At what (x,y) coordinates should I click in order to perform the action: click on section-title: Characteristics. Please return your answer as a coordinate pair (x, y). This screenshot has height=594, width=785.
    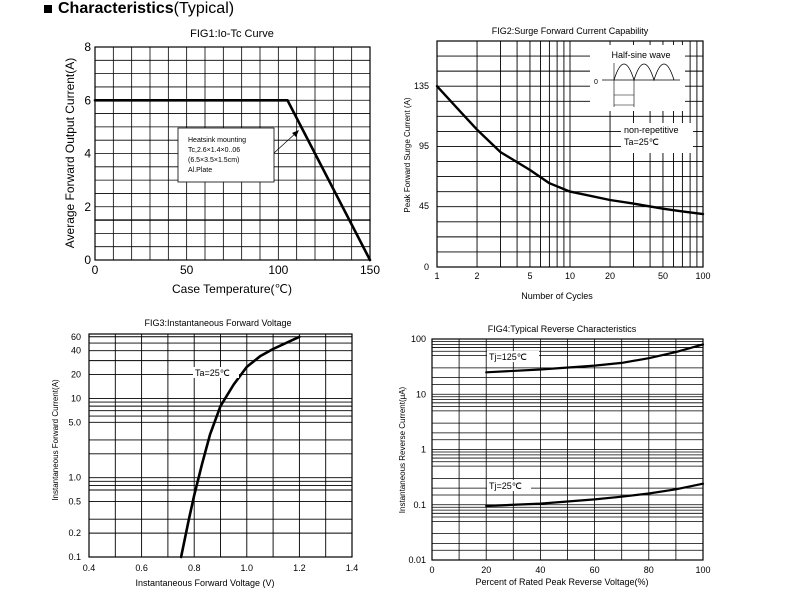
    Looking at the image, I should click on (116, 8).